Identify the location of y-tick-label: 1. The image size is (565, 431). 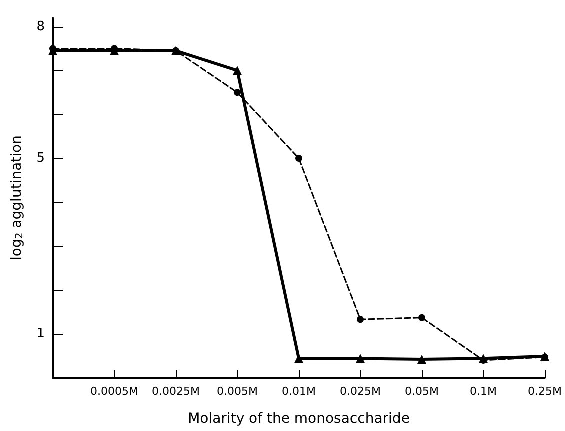
(40, 334).